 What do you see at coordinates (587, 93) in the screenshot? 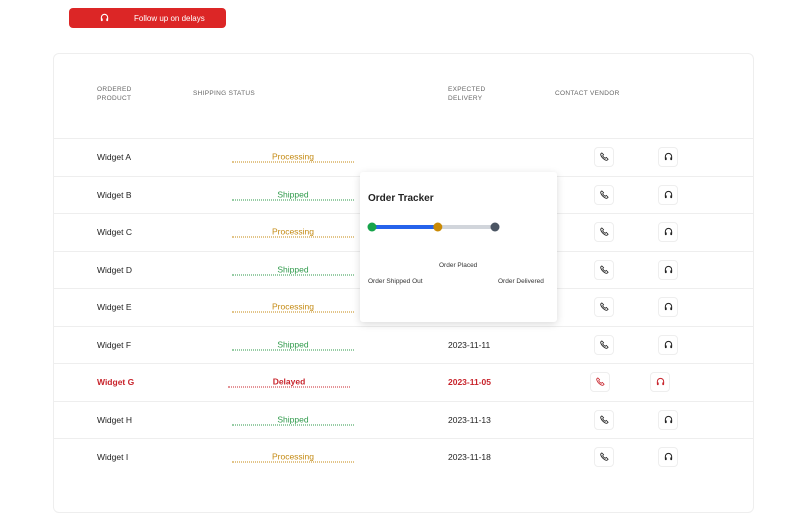
I see `header-contact-vendor: Contact Vendor` at bounding box center [587, 93].